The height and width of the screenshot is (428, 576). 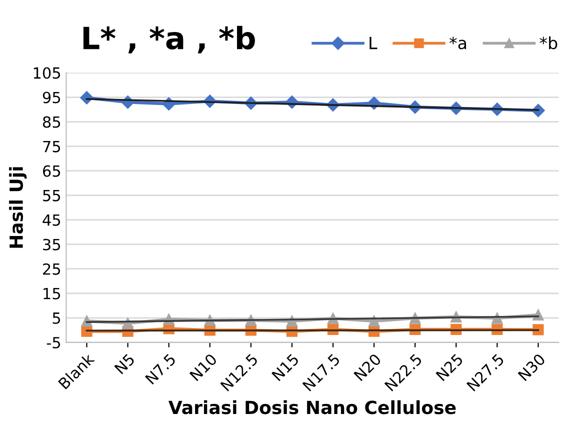 I want to click on y-tick-label: 45, so click(x=51, y=220).